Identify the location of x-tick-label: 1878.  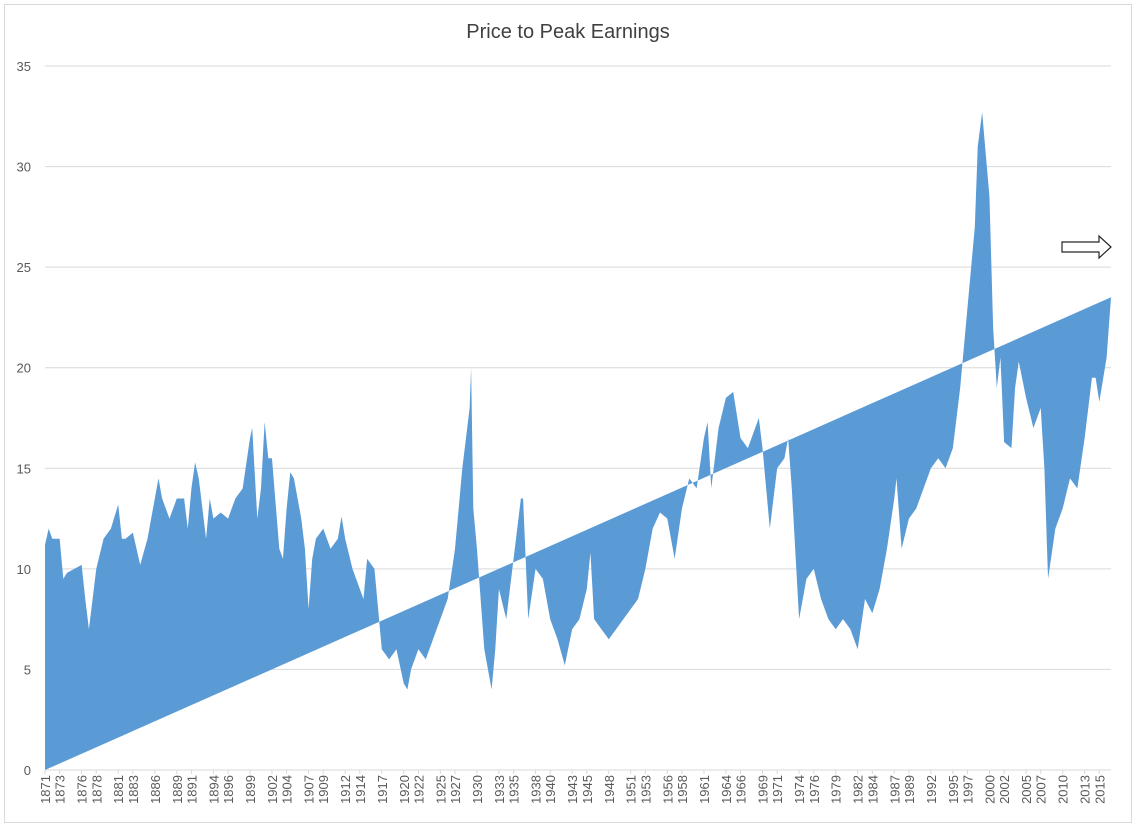
(96, 789).